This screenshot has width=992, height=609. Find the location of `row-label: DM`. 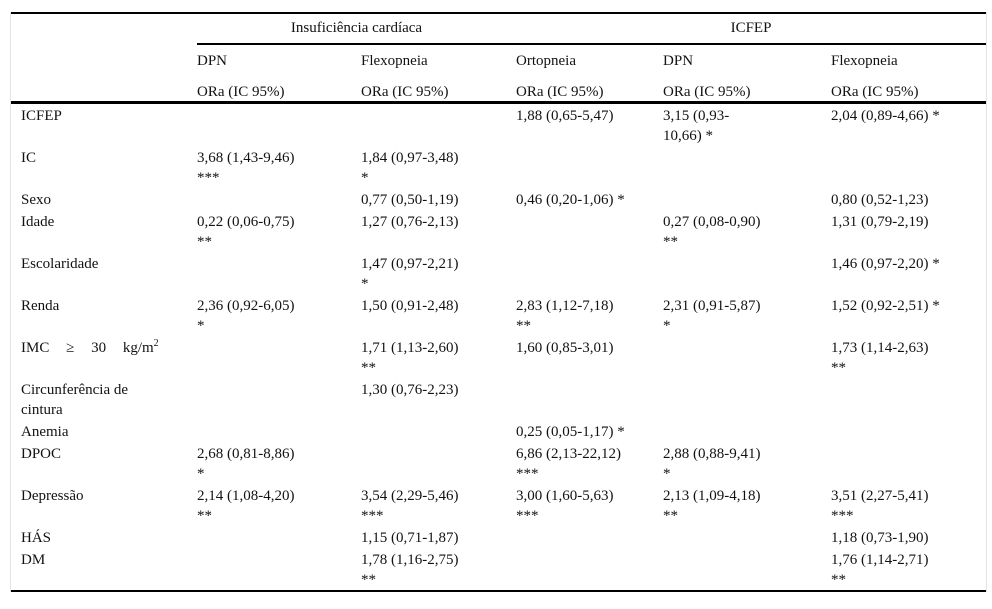

row-label: DM is located at coordinates (33, 560).